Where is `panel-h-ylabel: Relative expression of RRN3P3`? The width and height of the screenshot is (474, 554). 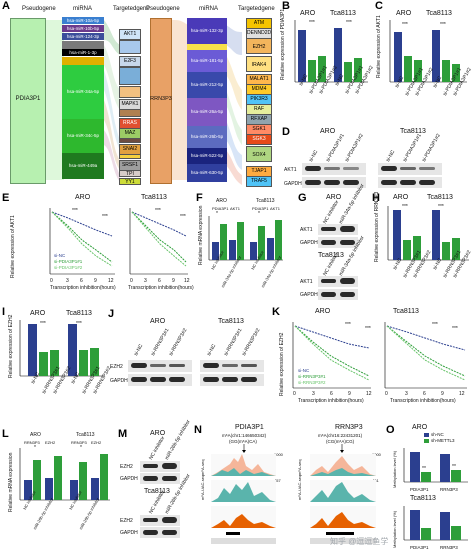
panel-h-ylabel: Relative expression of RRN3P3 is located at coordinates (377, 226).